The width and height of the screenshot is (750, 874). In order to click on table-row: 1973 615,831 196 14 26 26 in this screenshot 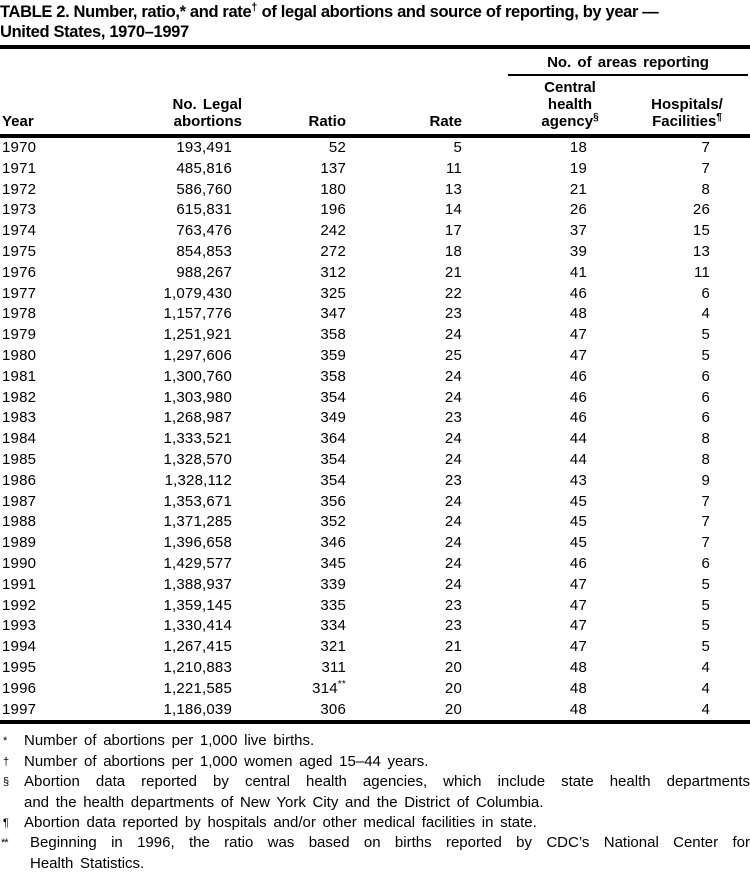, I will do `click(375, 210)`.